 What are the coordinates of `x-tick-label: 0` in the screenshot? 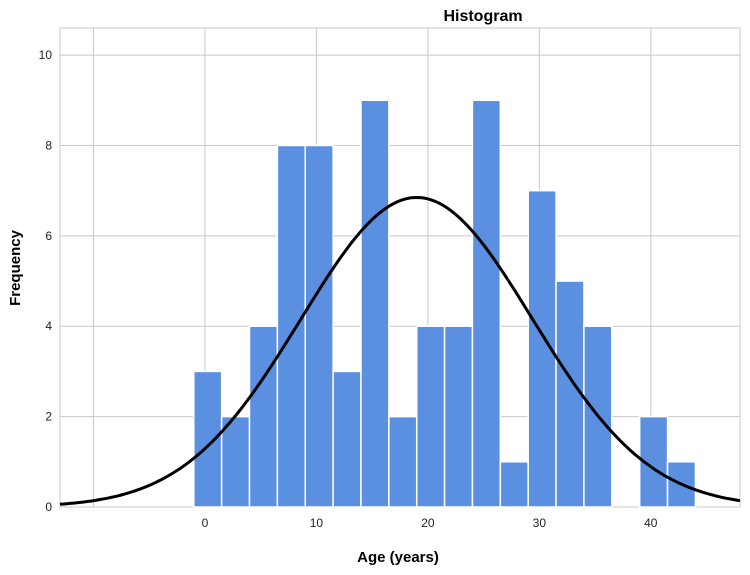 It's located at (205, 523).